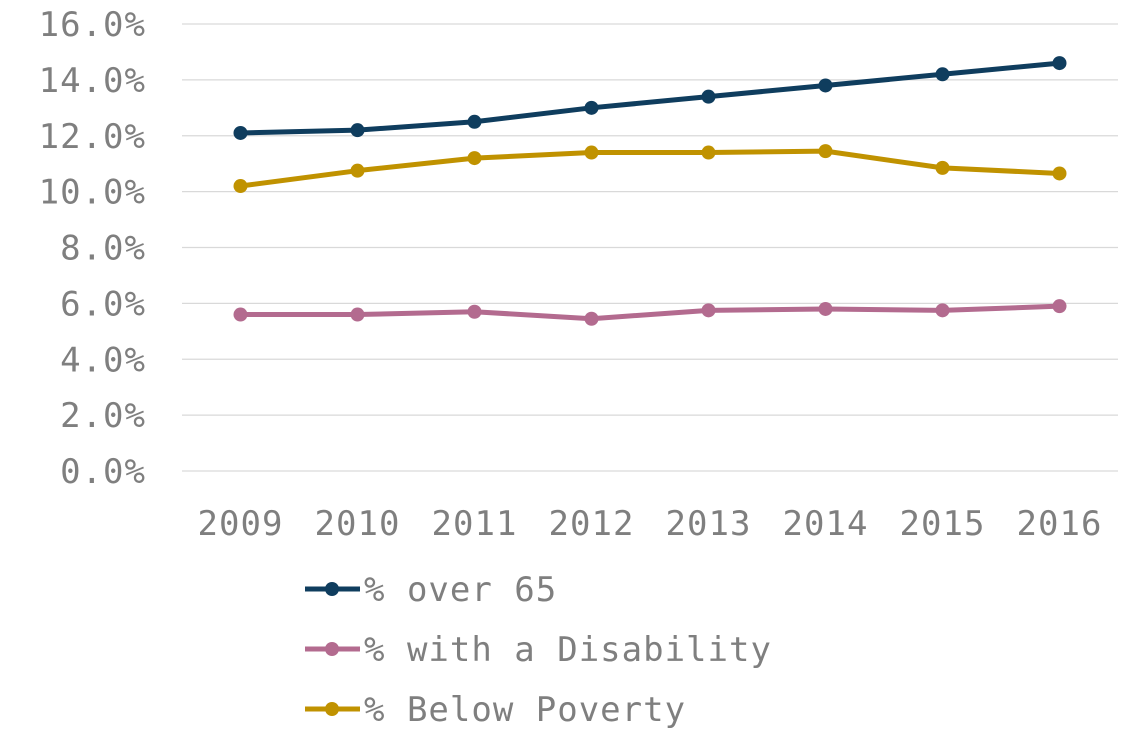  I want to click on y-tick-label: 4.0%, so click(103, 360).